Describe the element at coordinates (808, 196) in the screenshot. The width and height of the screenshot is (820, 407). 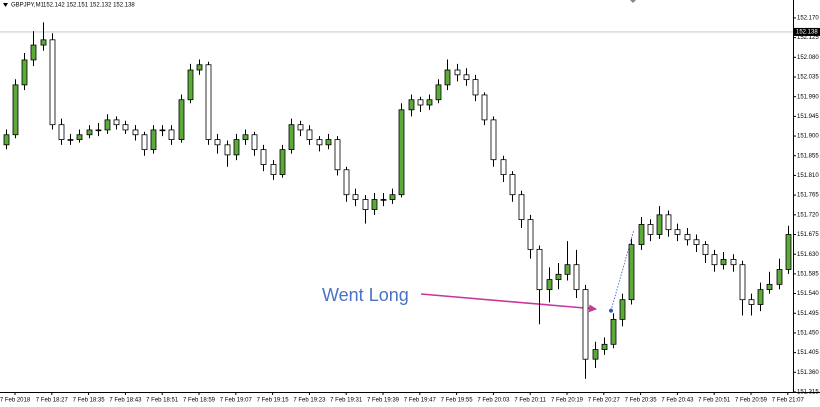
I see `y-tick-label: 151.765` at that location.